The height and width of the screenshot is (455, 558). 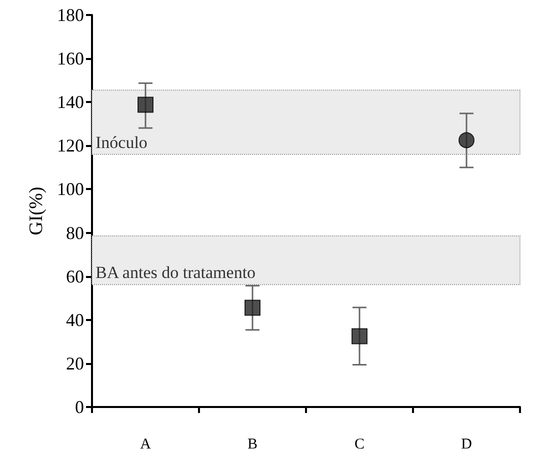 What do you see at coordinates (70, 58) in the screenshot?
I see `y-tick-label: 160` at bounding box center [70, 58].